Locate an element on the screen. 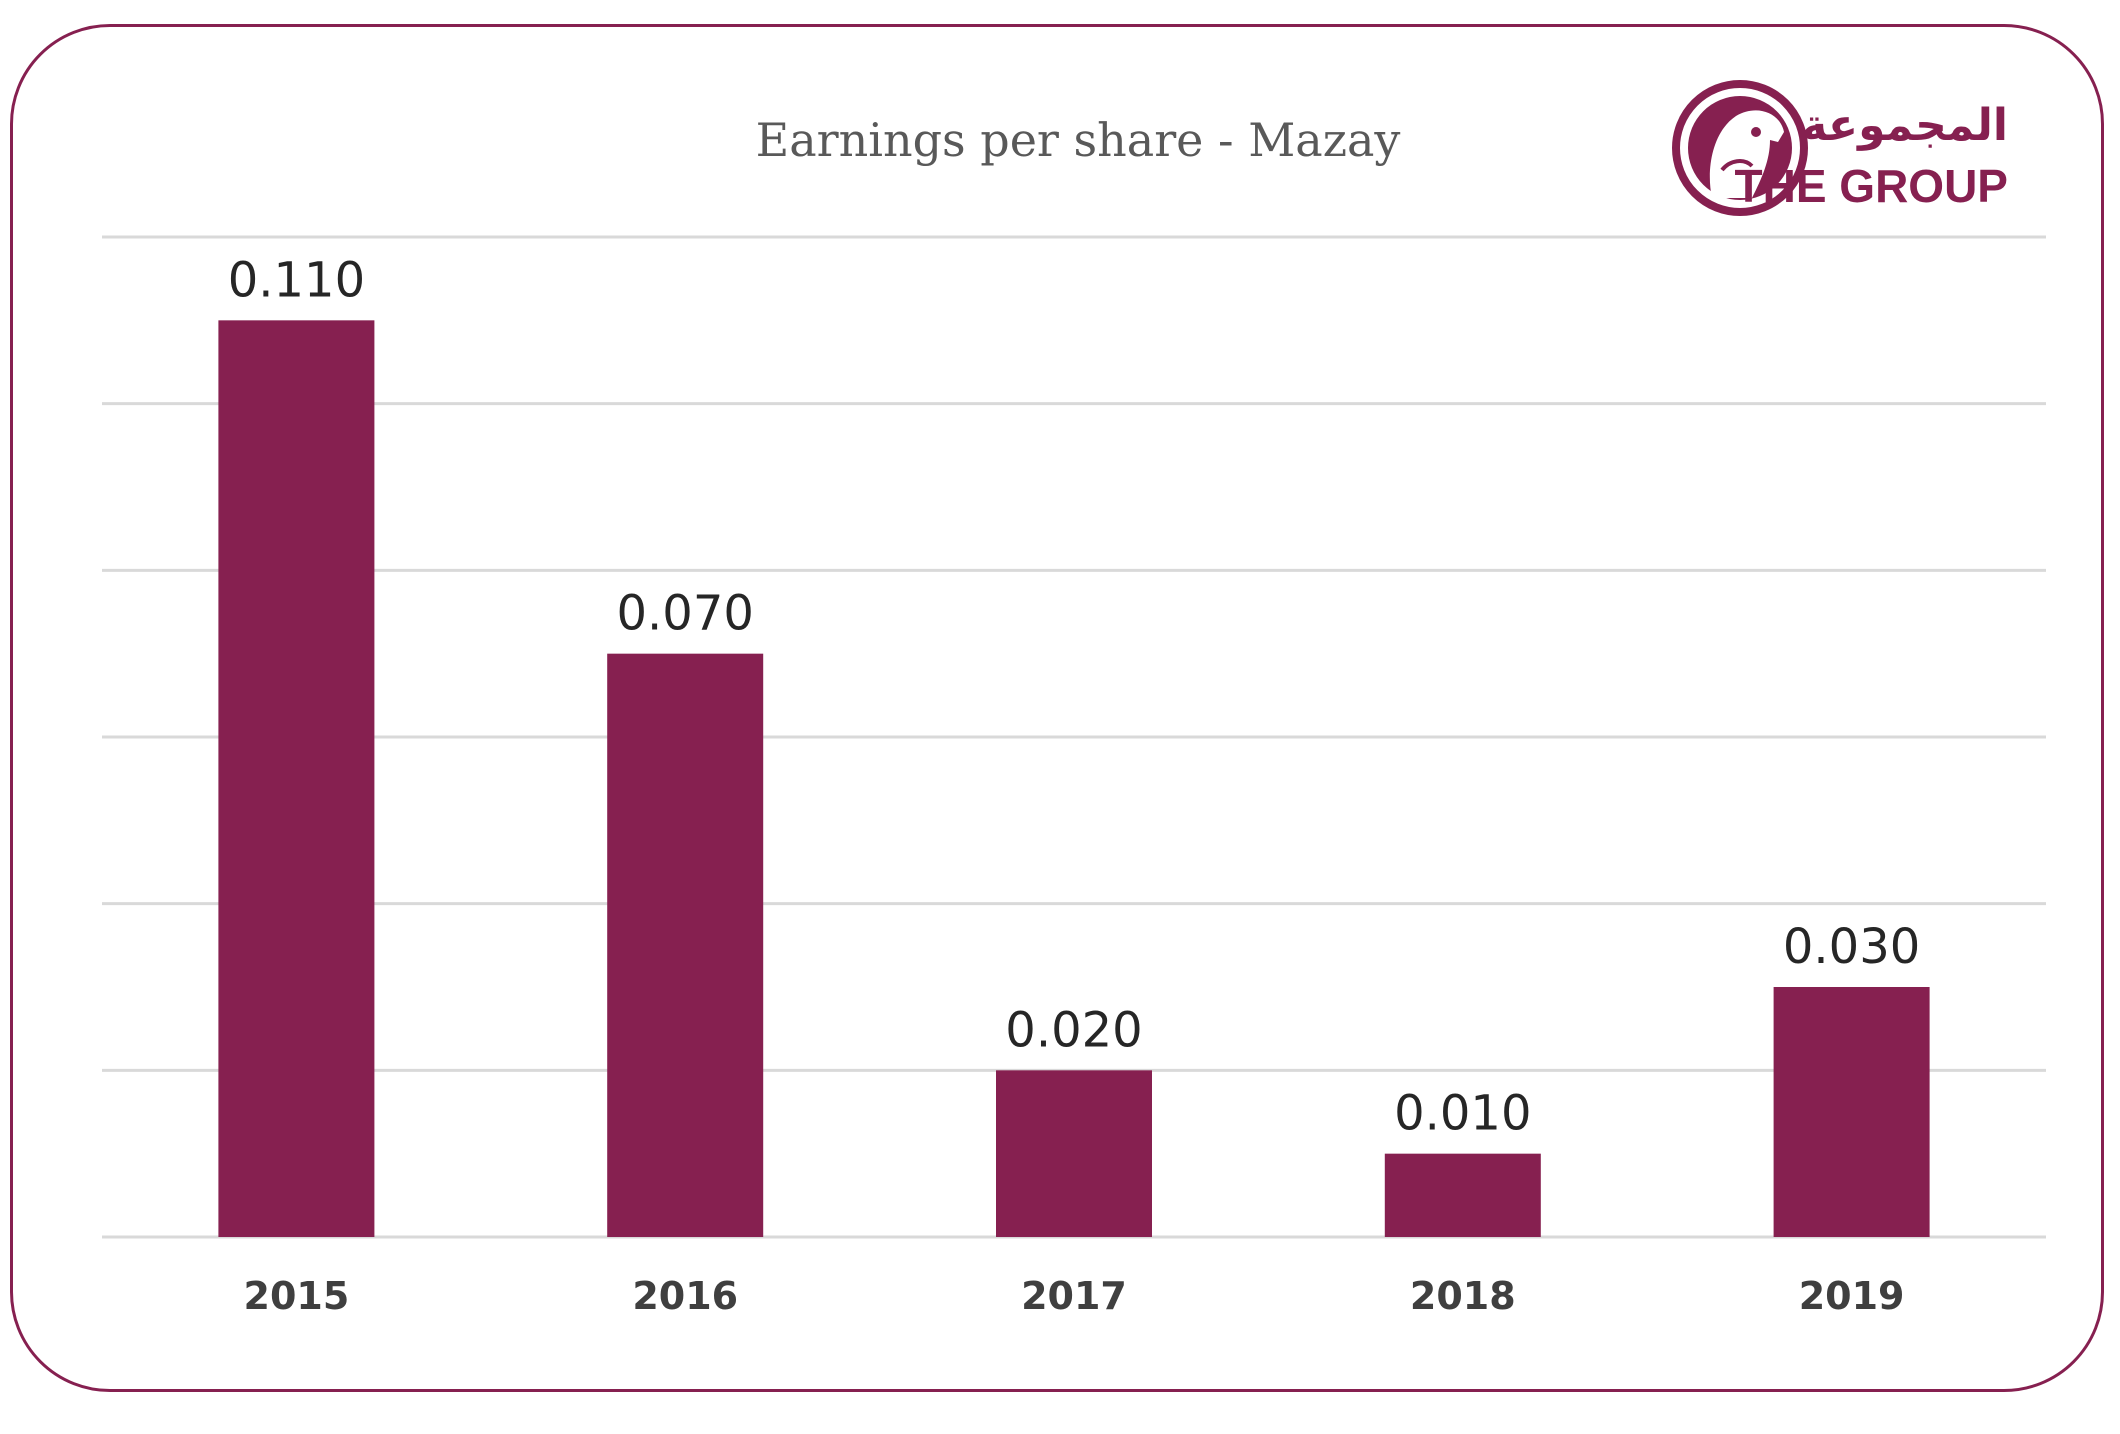 This screenshot has height=1434, width=2120. logo-arabic-text: المجموعة is located at coordinates (1904, 125).